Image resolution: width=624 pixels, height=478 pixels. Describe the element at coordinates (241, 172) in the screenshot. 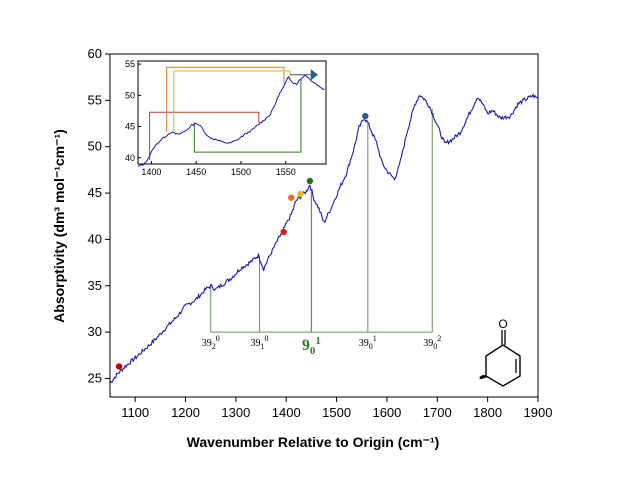

I see `inset-x-tick-label: 1500` at that location.